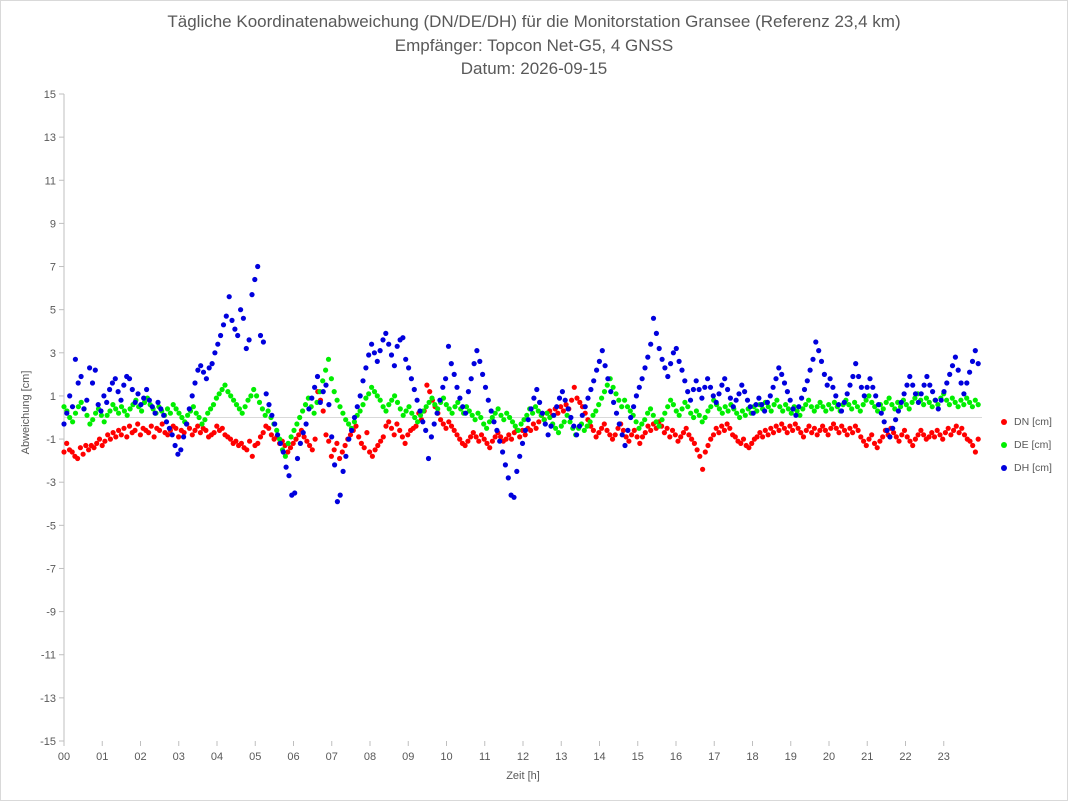 The height and width of the screenshot is (801, 1068). I want to click on x-tick-label: 04, so click(217, 757).